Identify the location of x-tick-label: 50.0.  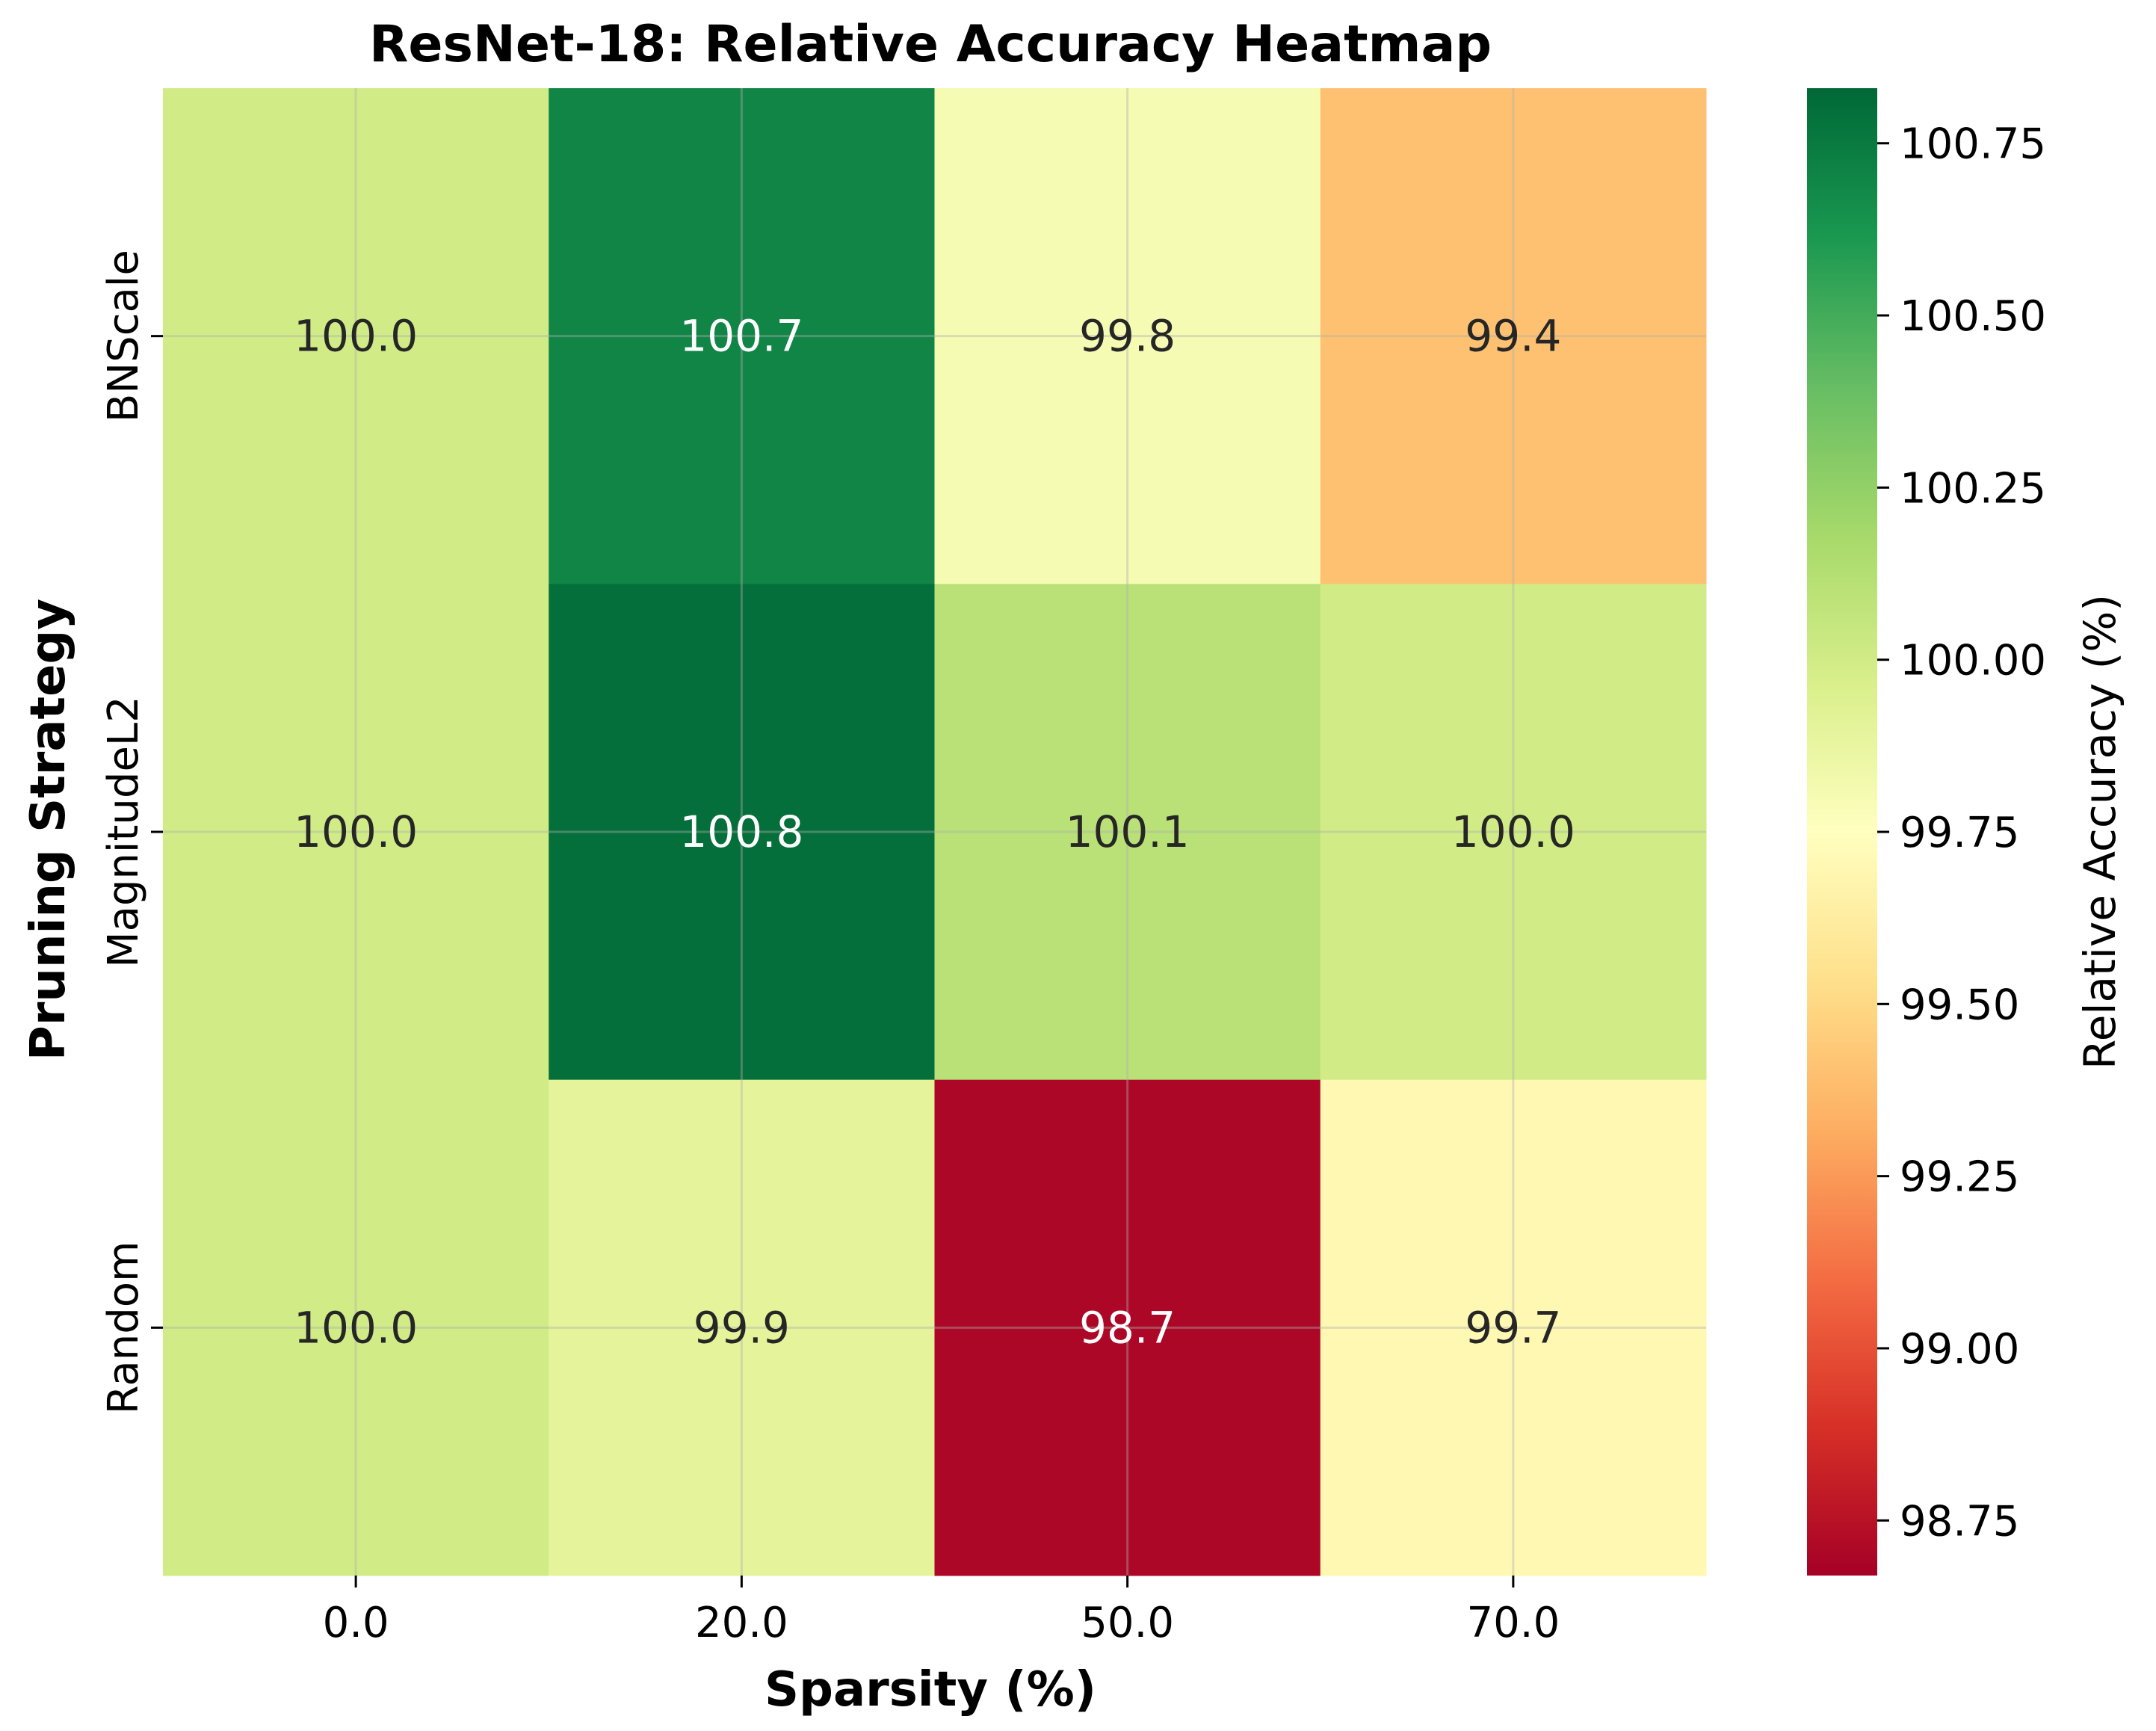
(1127, 1623).